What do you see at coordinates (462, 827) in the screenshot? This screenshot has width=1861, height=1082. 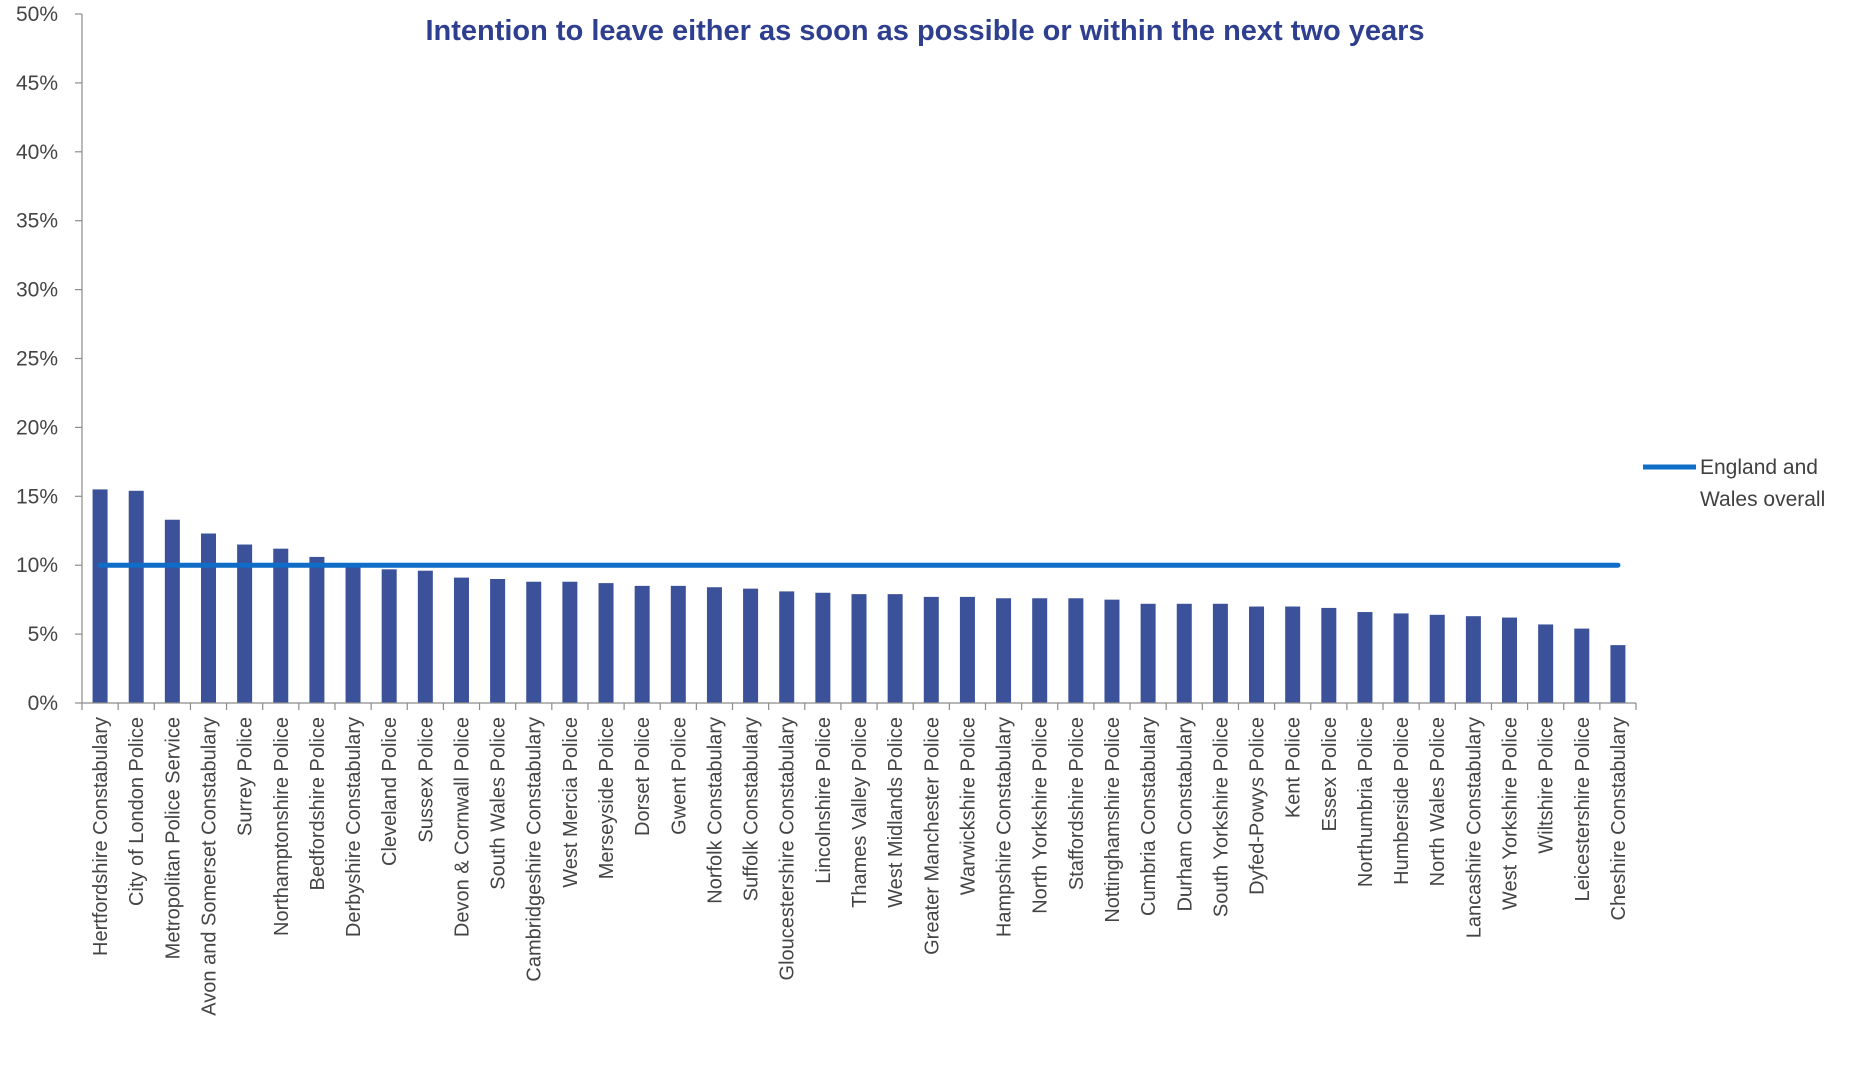 I see `x-category-label: Devon & Cornwall Police` at bounding box center [462, 827].